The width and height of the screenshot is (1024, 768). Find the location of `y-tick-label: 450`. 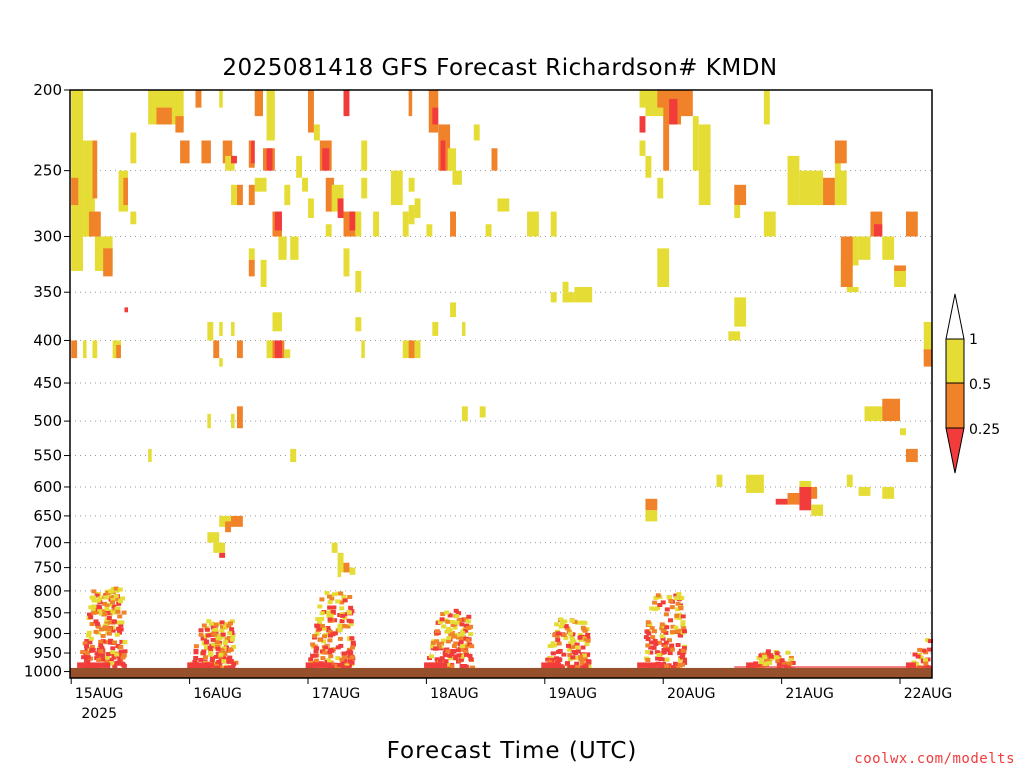

y-tick-label: 450 is located at coordinates (47, 383).